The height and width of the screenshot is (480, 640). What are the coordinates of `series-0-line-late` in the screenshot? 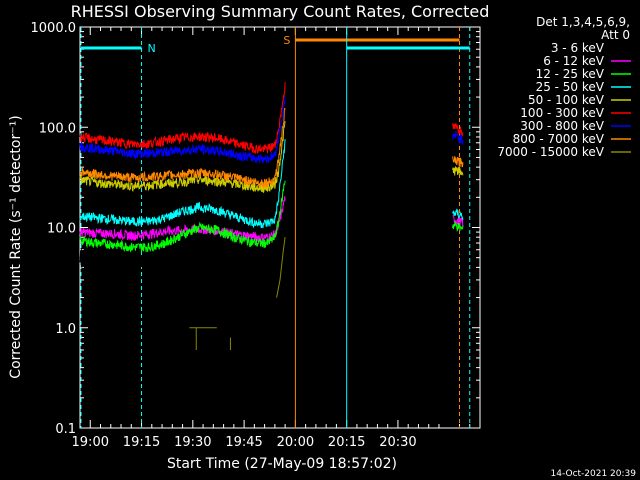 It's located at (458, 252).